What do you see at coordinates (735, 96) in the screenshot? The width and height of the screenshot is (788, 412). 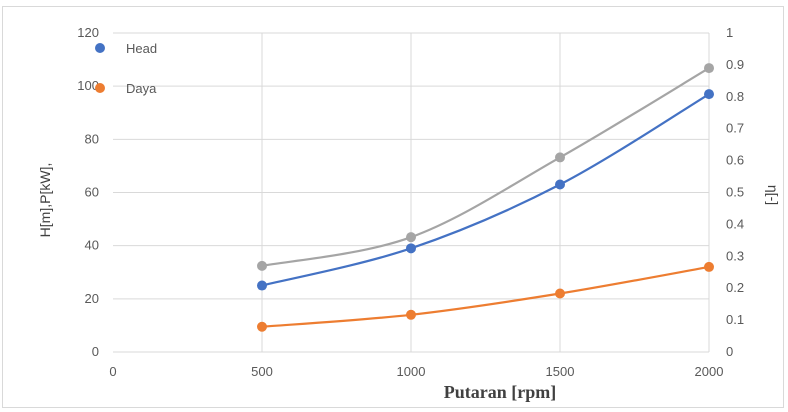 I see `y2-tick-label: 0.8` at bounding box center [735, 96].